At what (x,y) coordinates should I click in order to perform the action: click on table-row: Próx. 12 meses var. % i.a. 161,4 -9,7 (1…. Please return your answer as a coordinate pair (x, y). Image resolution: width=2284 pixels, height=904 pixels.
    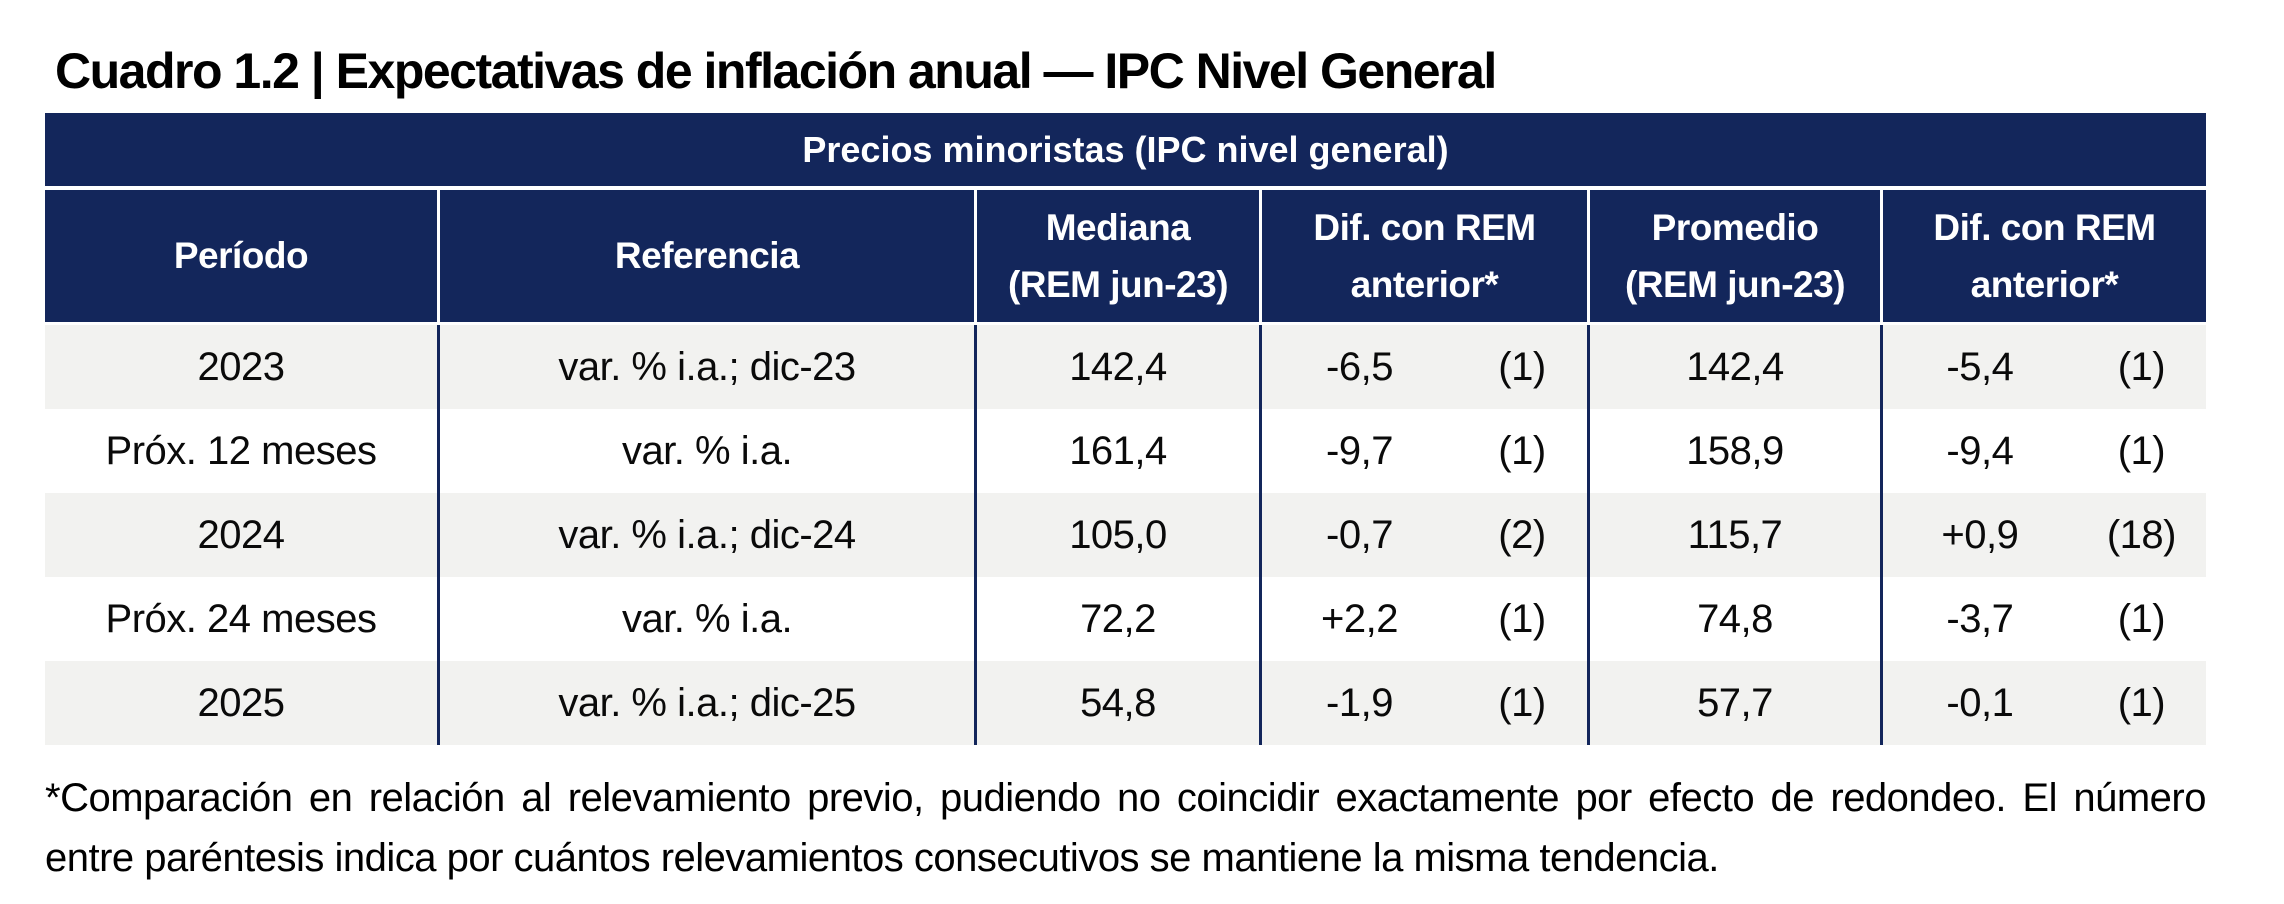
    Looking at the image, I should click on (1125, 451).